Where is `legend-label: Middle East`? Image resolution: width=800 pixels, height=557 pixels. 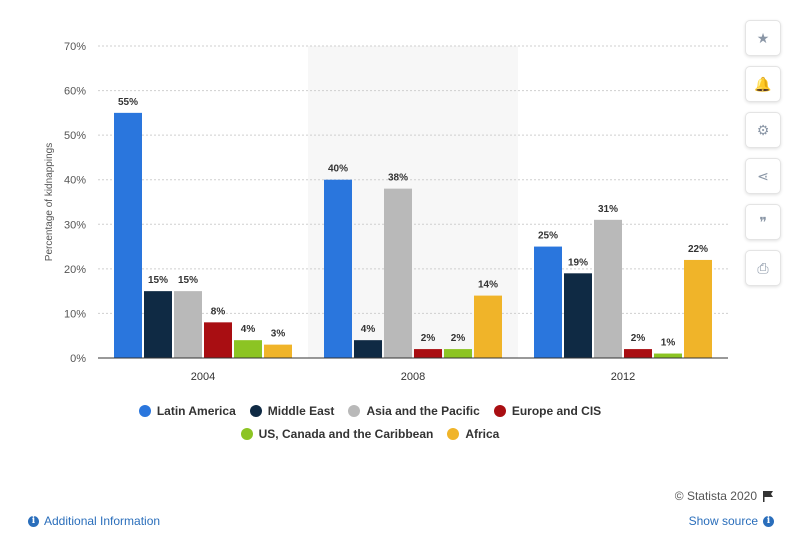
legend-label: Middle East is located at coordinates (301, 411).